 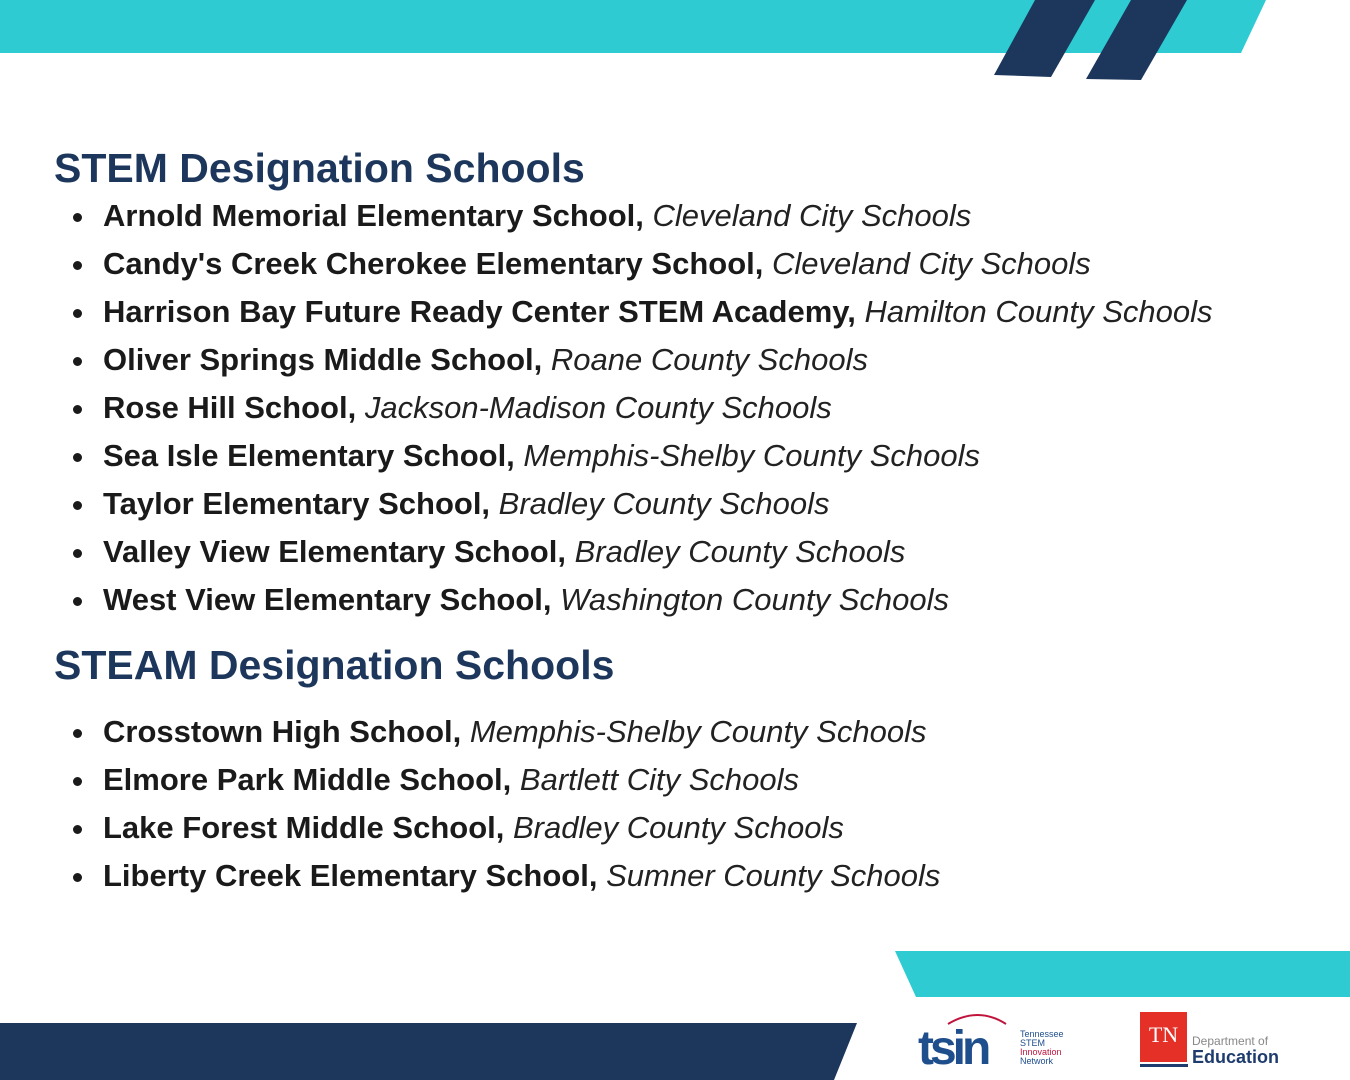 I want to click on school-name: Oliver Springs Middle School,, so click(x=323, y=359).